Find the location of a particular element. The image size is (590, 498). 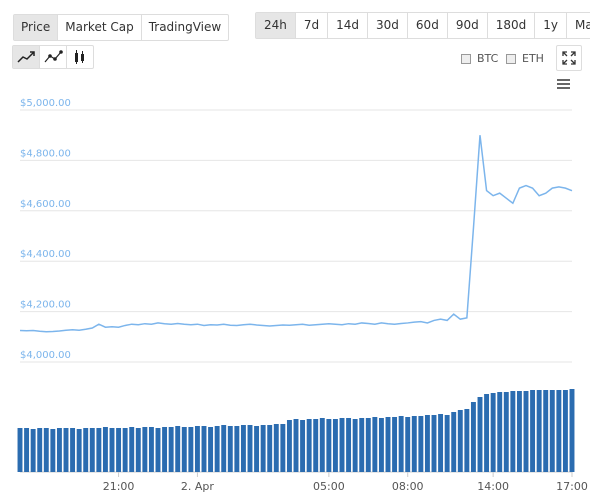

x-tick-label: 2. Apr is located at coordinates (197, 486).